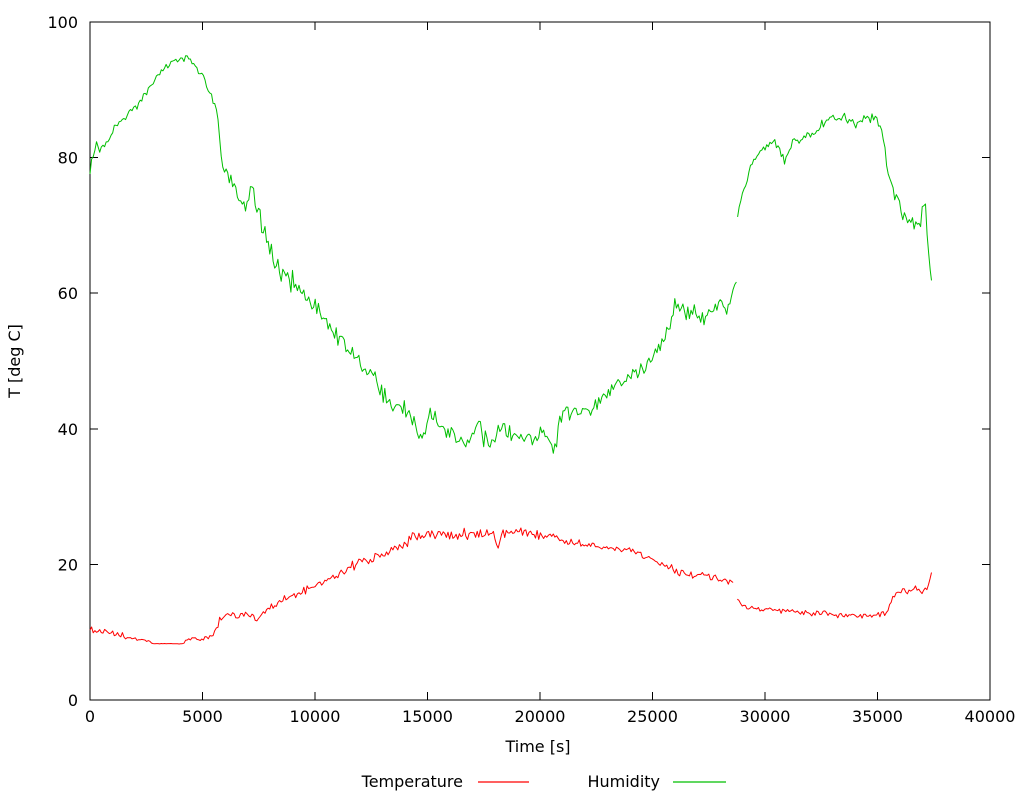 Image resolution: width=1024 pixels, height=800 pixels. Describe the element at coordinates (315, 716) in the screenshot. I see `x-tick-label: 10000` at that location.